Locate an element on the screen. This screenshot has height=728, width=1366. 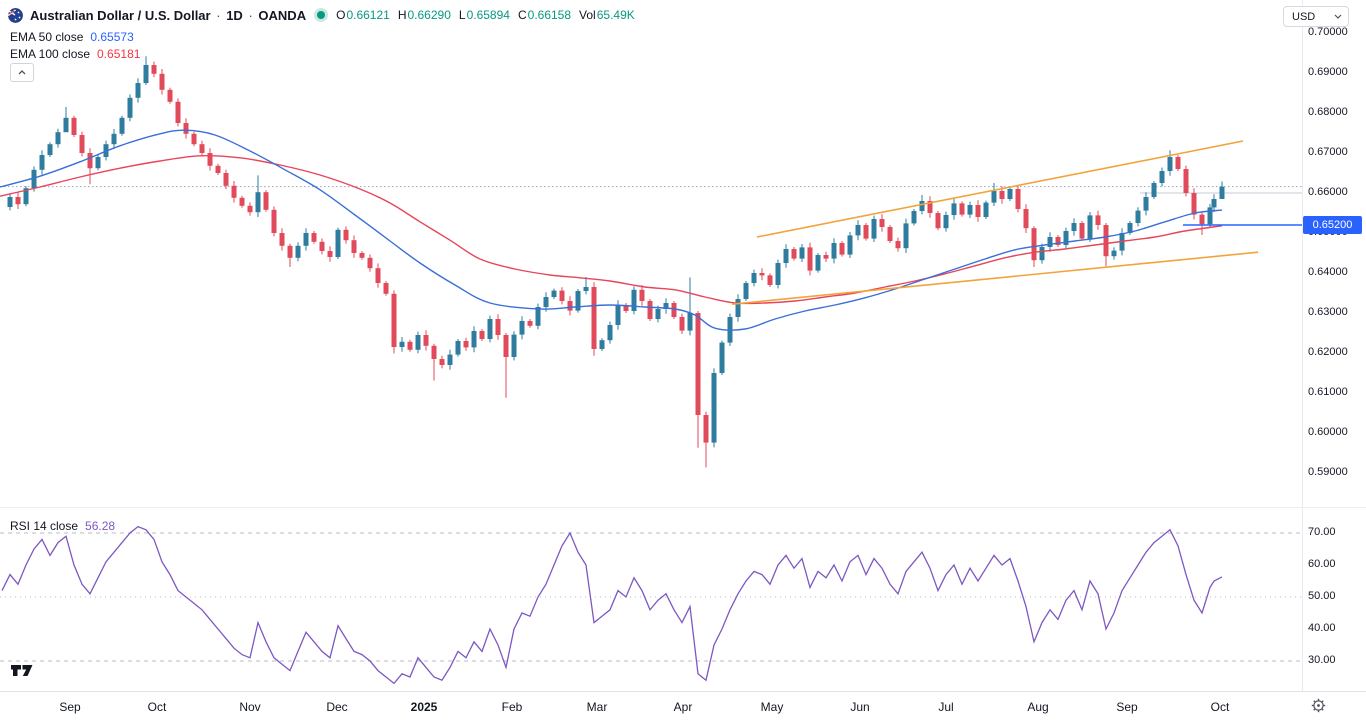
time-axis-label: Mar is located at coordinates (597, 707).